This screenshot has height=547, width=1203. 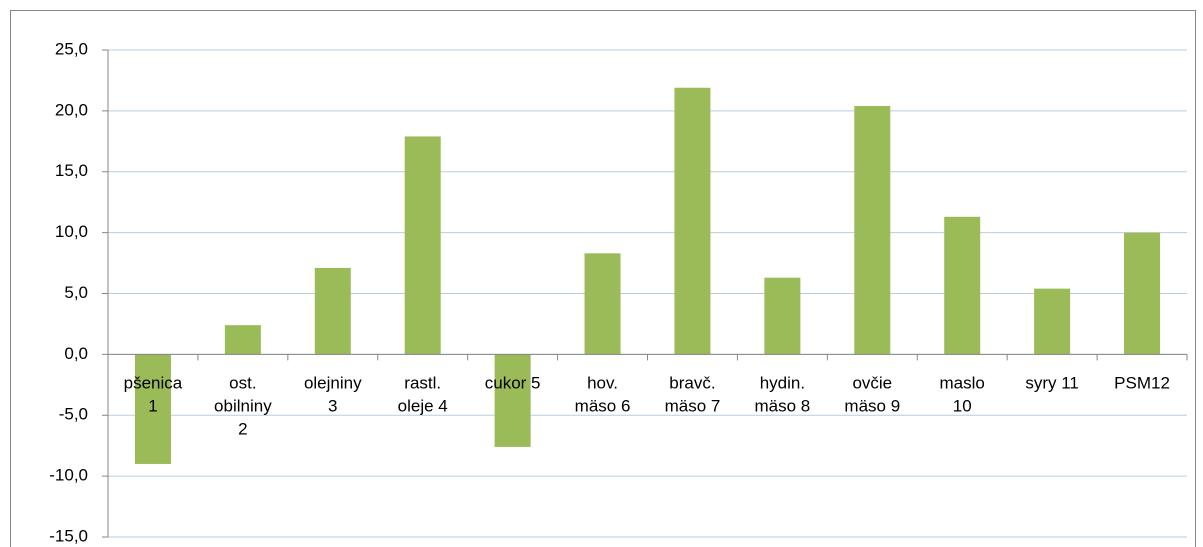 What do you see at coordinates (603, 395) in the screenshot?
I see `x-tick-label: hov. mäso 6` at bounding box center [603, 395].